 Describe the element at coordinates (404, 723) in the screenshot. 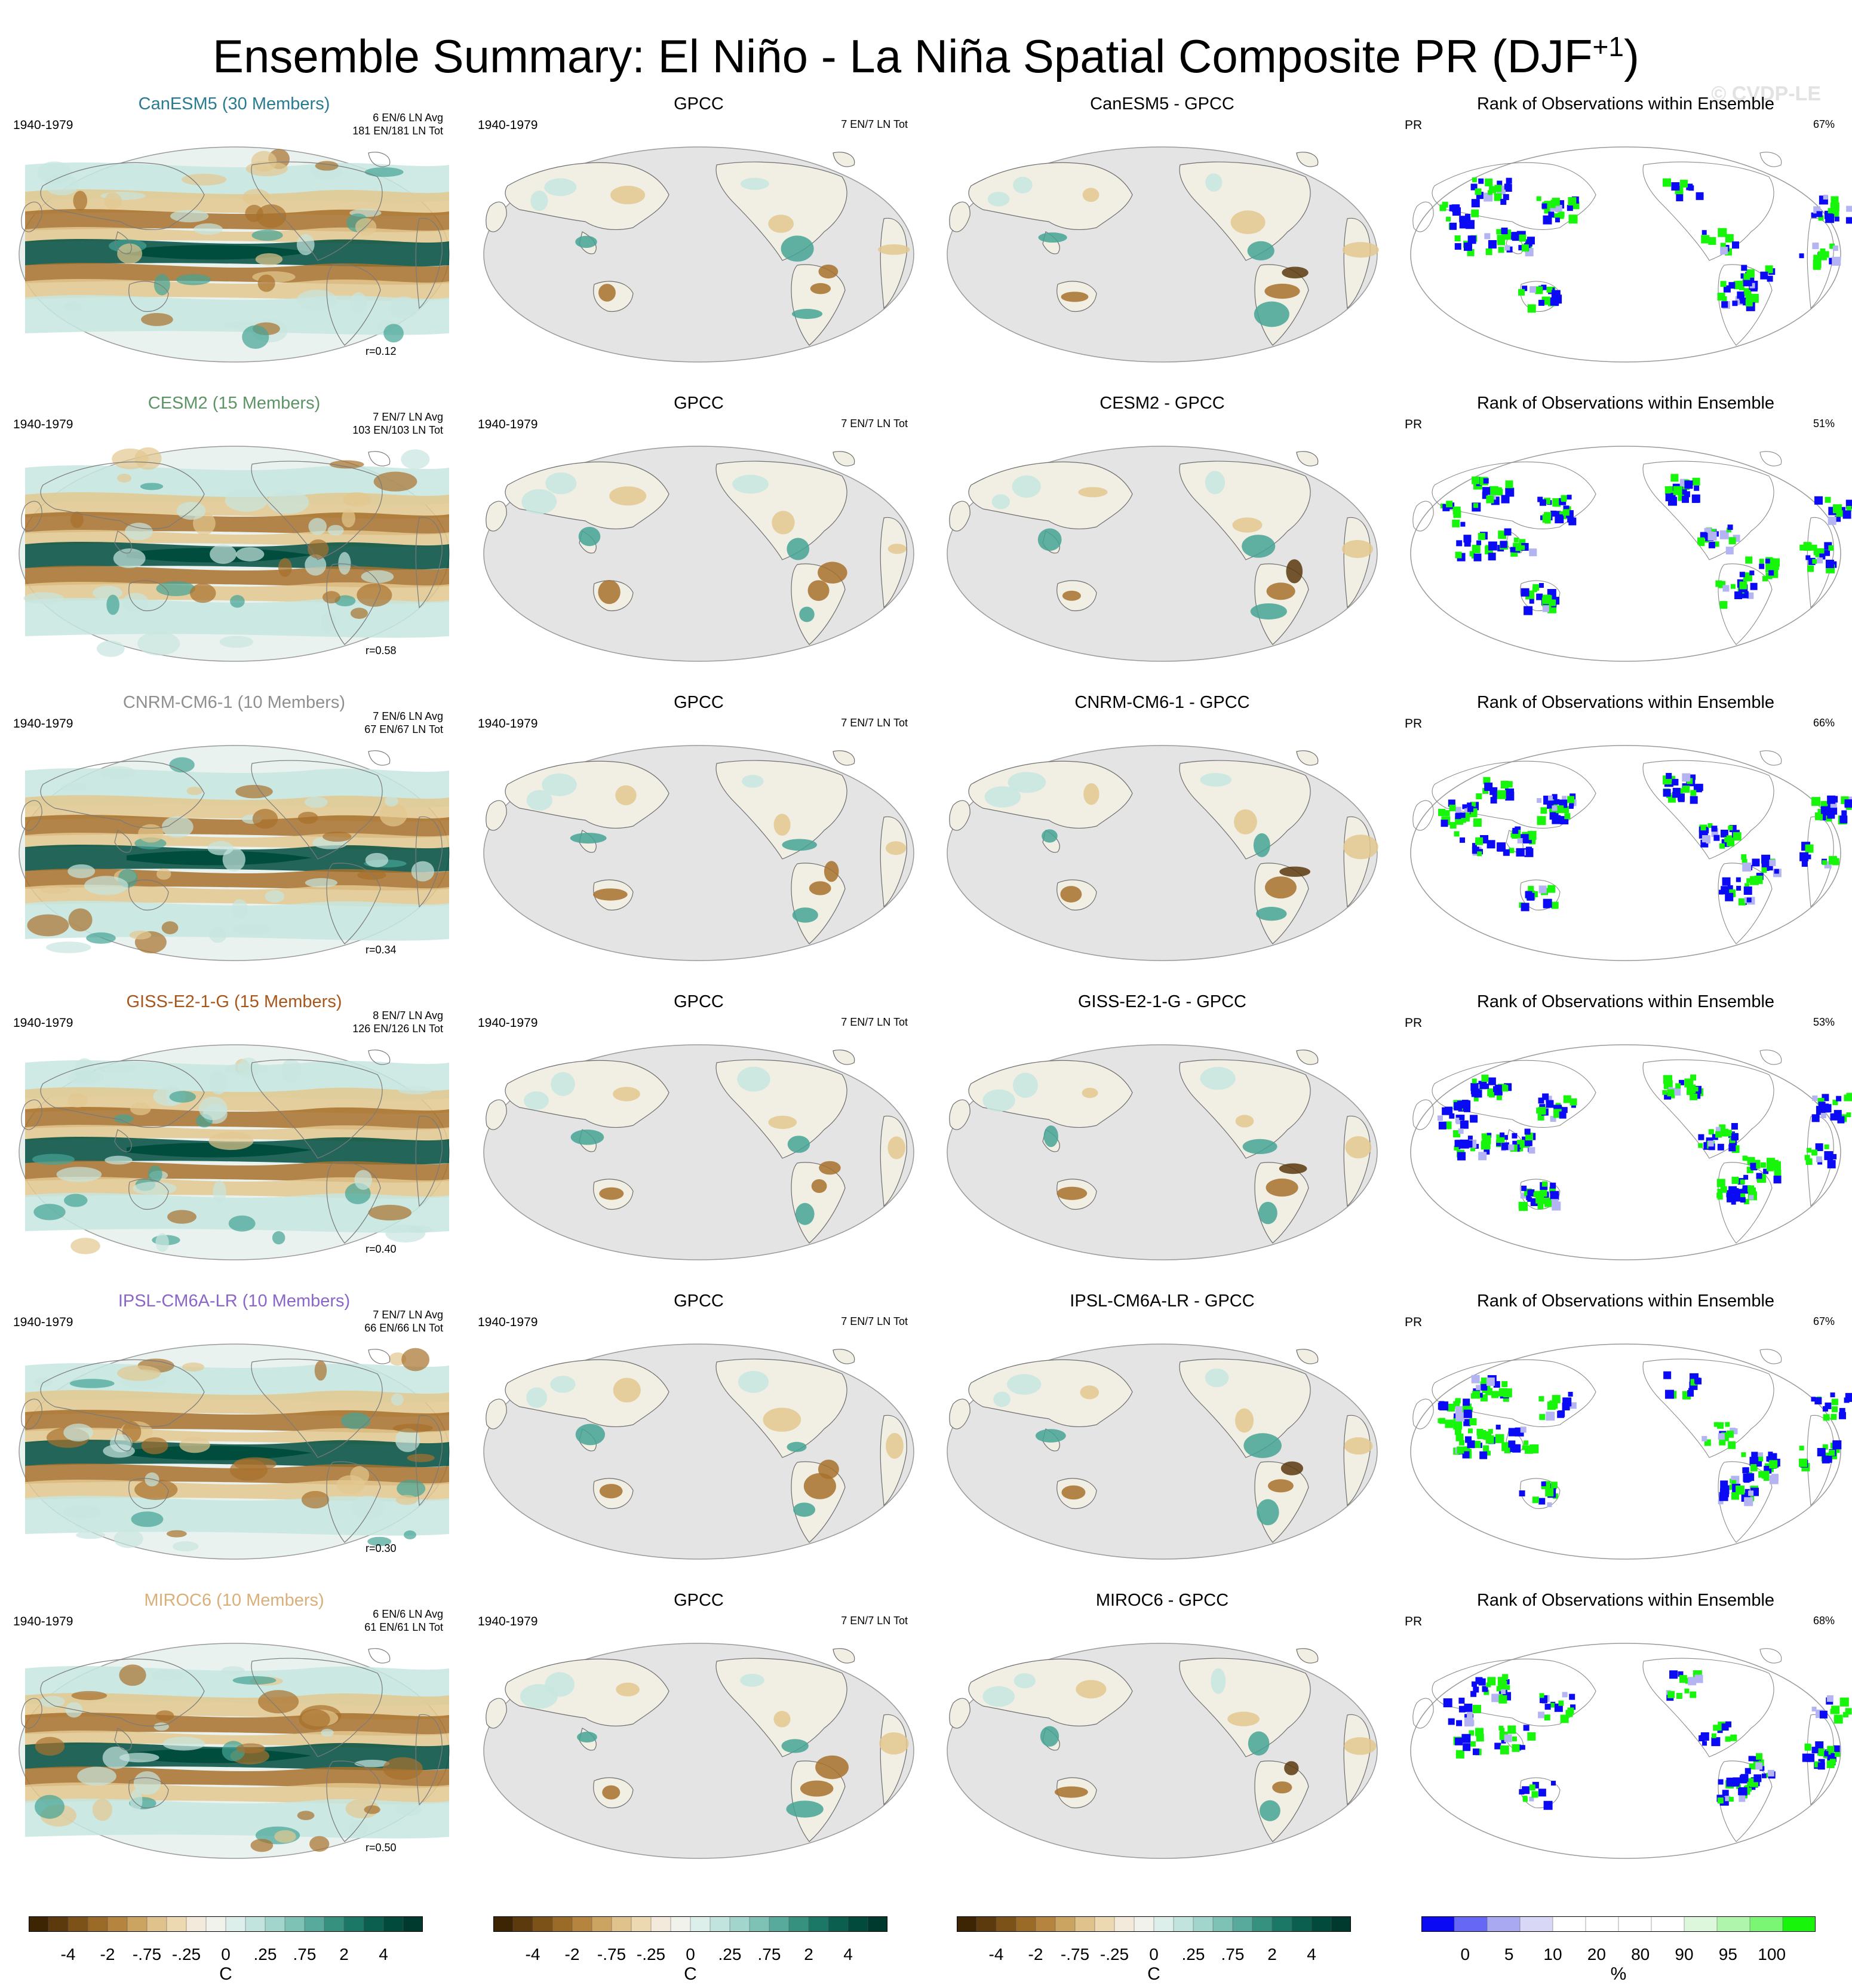

I see `event-count: 7 EN/6 LN Avg 67 EN/67 LN Tot` at that location.